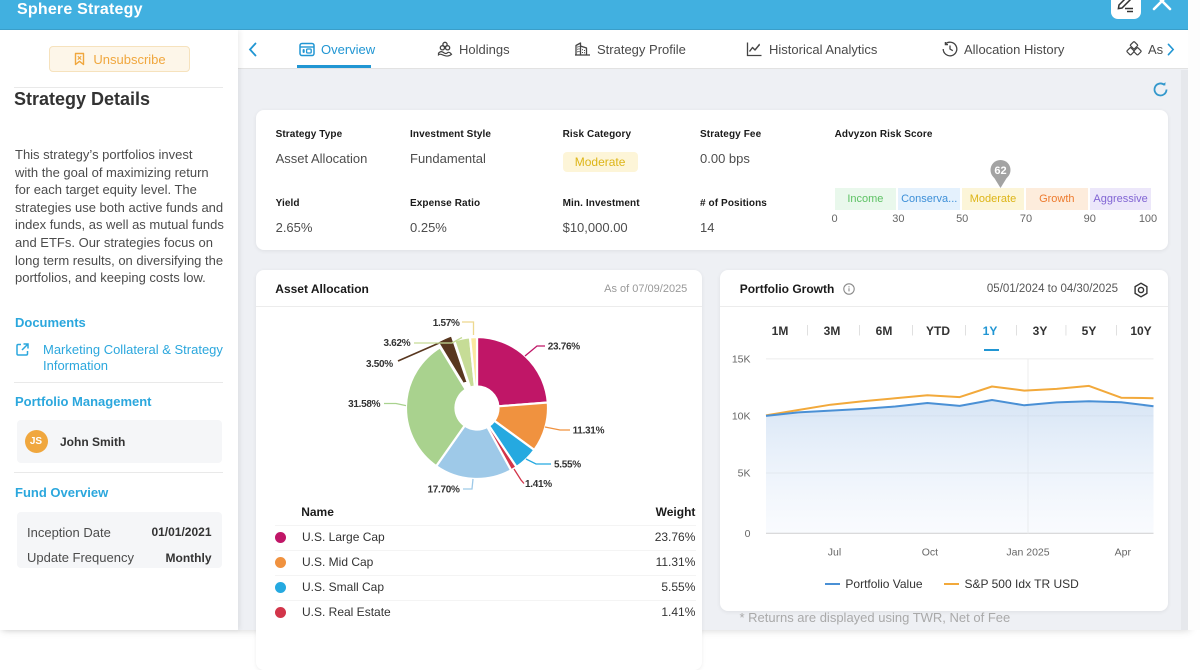 This screenshot has height=670, width=1200. What do you see at coordinates (834, 553) in the screenshot?
I see `svg-text: Jul` at bounding box center [834, 553].